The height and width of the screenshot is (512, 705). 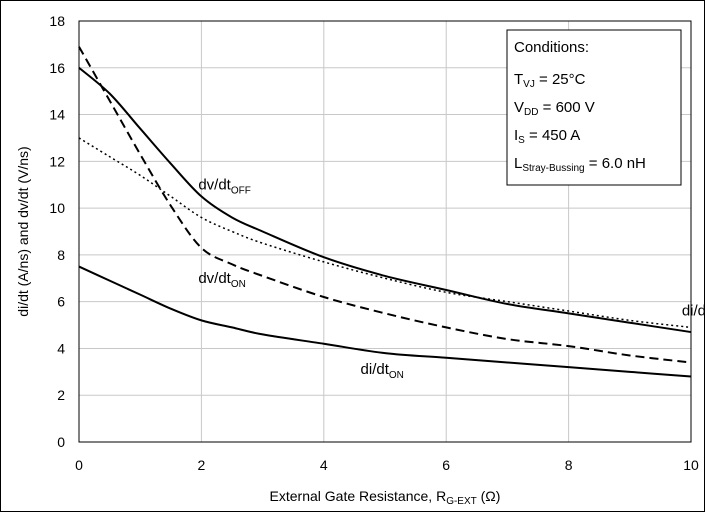 What do you see at coordinates (461, 501) in the screenshot?
I see `x-axis-title-sub: G-EXT` at bounding box center [461, 501].